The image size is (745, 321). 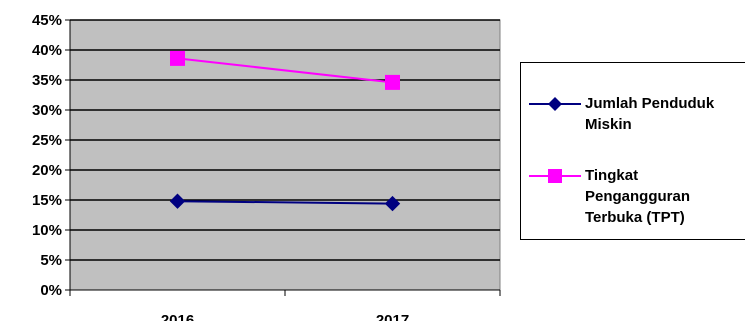 What do you see at coordinates (392, 316) in the screenshot?
I see `x-tick-label-2017: 2017` at bounding box center [392, 316].